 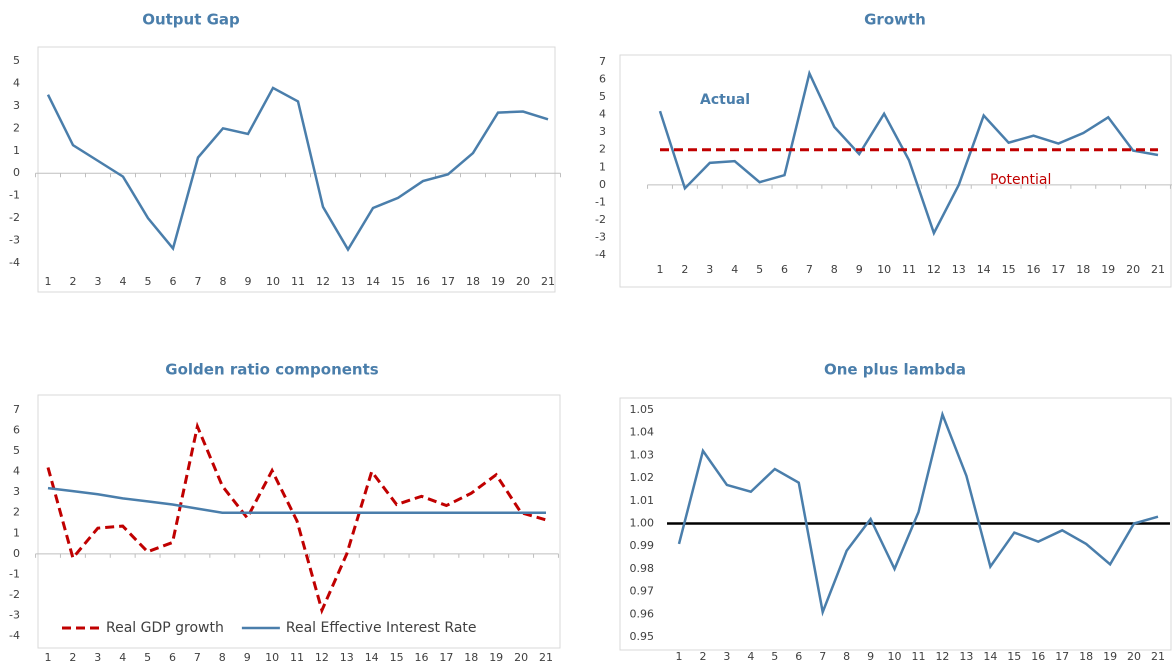 I want to click on y-tick-label: 1.01, so click(x=642, y=500).